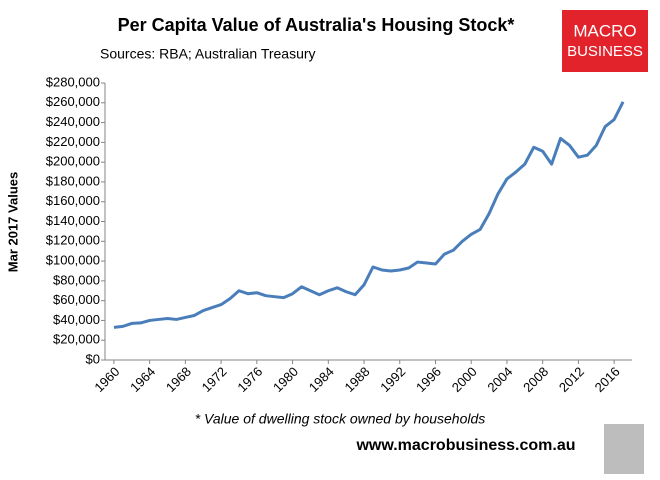  Describe the element at coordinates (464, 379) in the screenshot. I see `x-tick-label: 2000` at that location.